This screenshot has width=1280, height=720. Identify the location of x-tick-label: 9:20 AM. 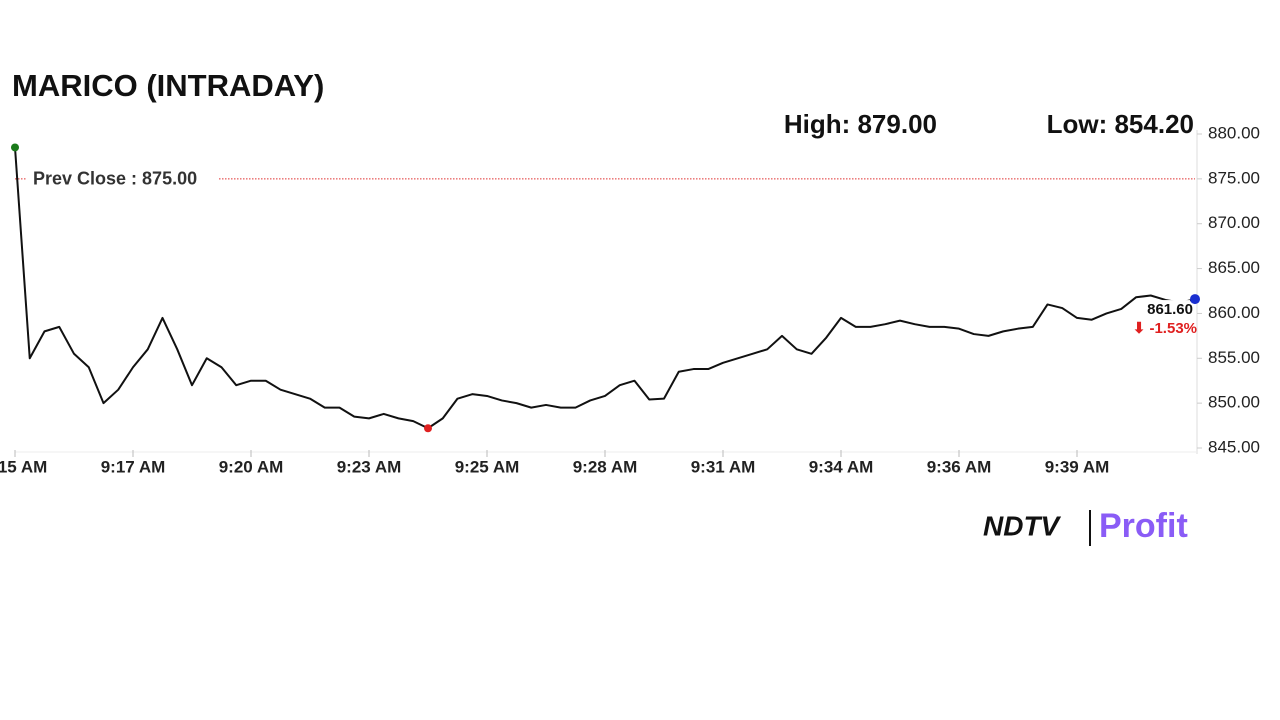
(251, 466).